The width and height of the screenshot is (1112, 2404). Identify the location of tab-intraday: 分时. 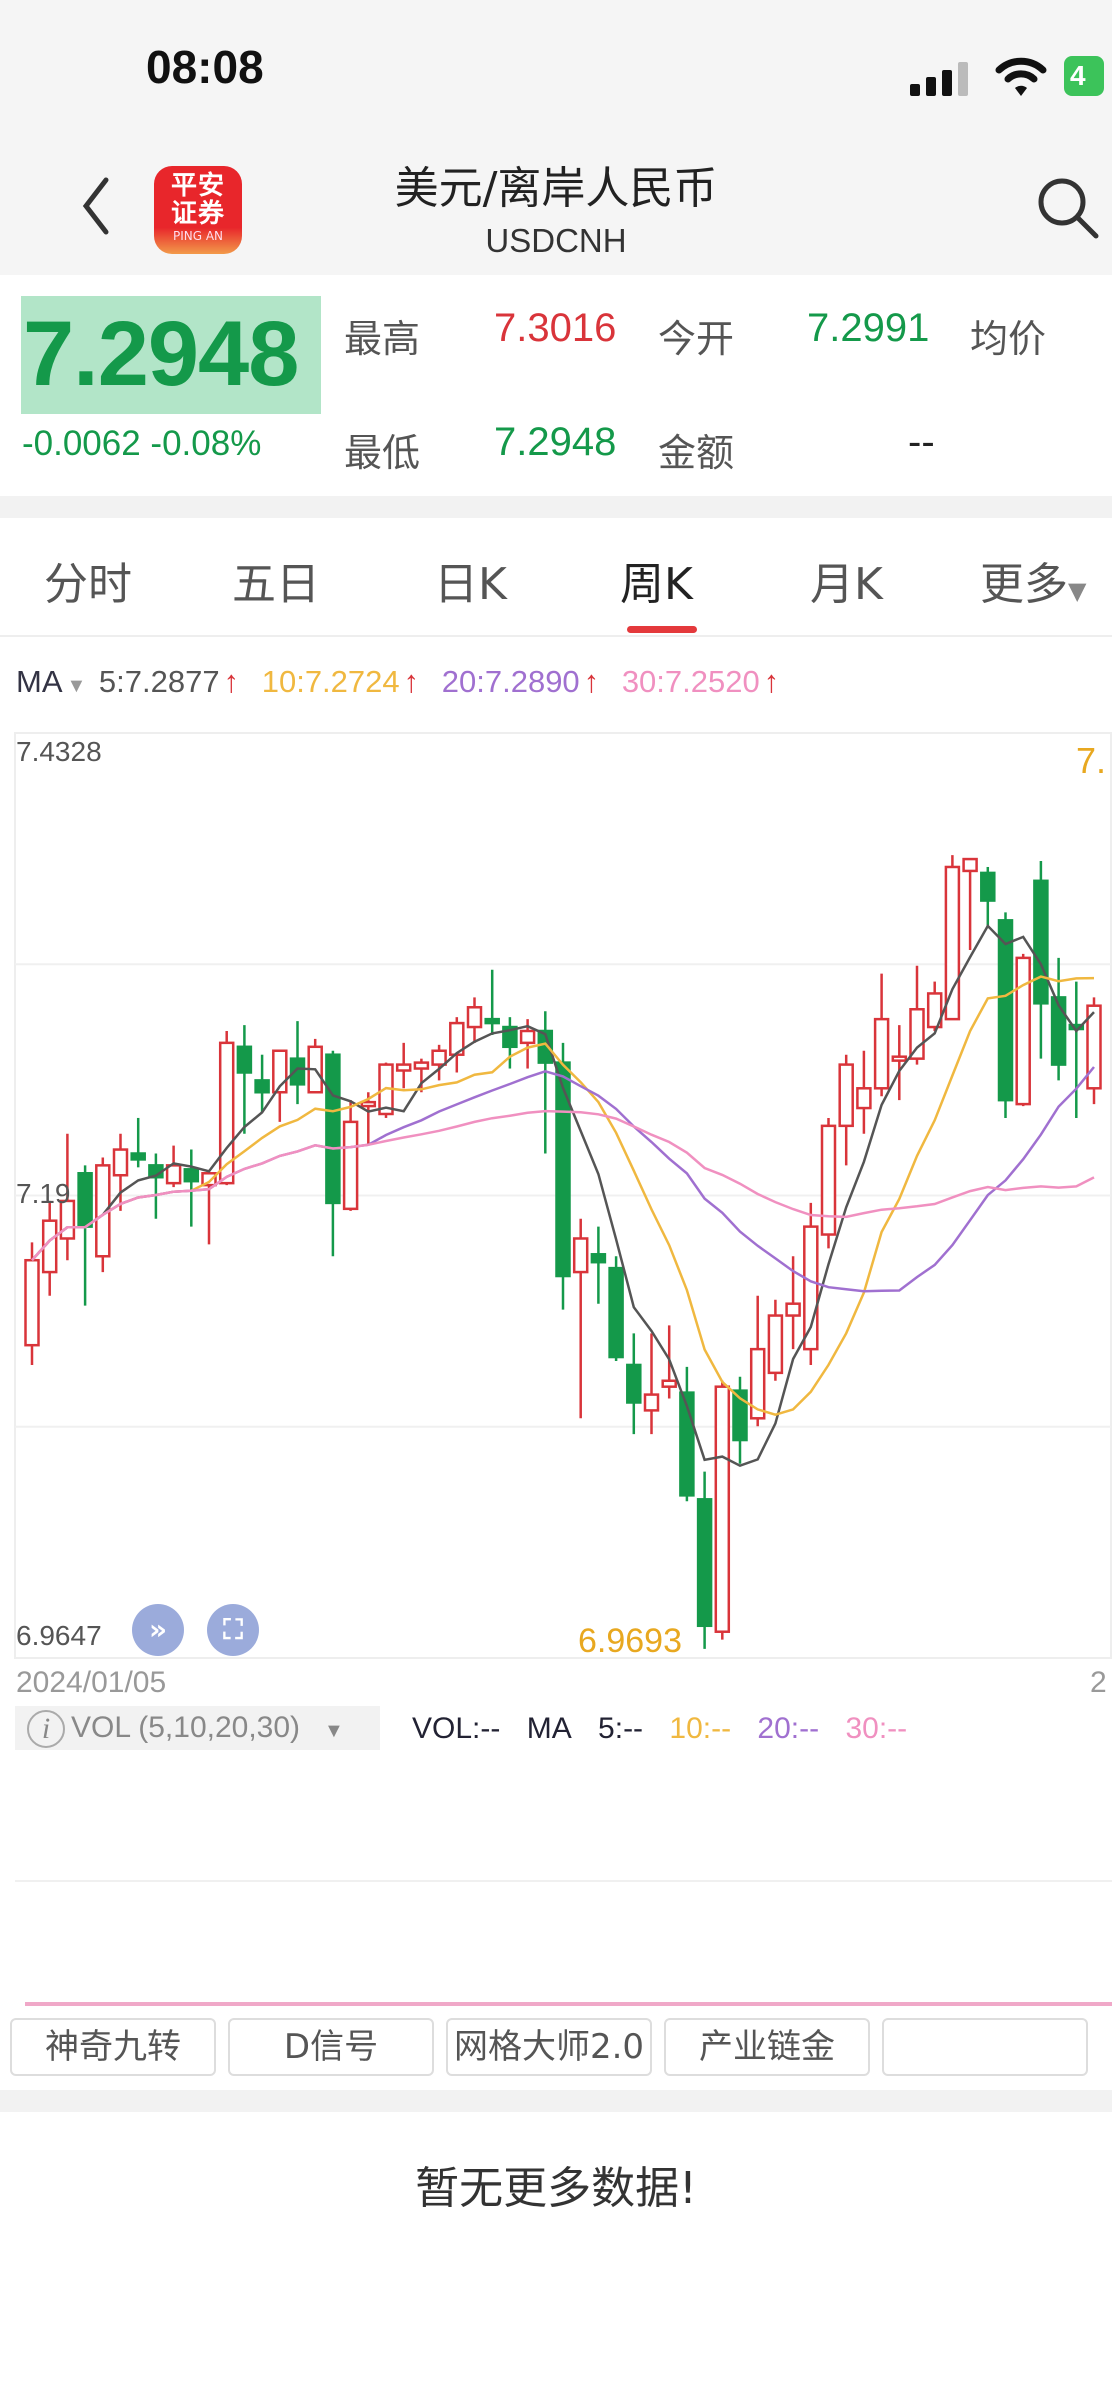
(88, 584).